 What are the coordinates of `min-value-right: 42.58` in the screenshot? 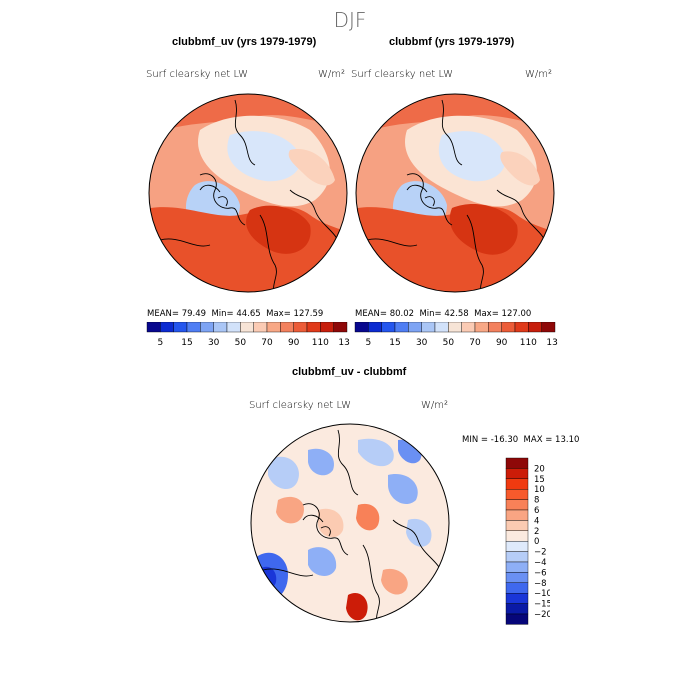 It's located at (456, 314).